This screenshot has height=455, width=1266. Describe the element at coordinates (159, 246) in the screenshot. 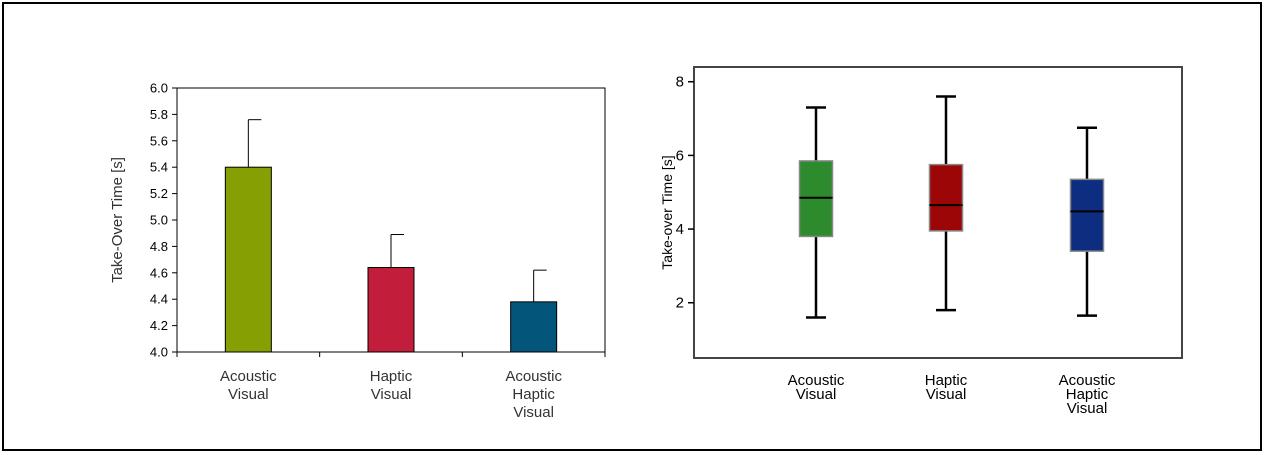

I see `y-tick-label: 4.8` at that location.